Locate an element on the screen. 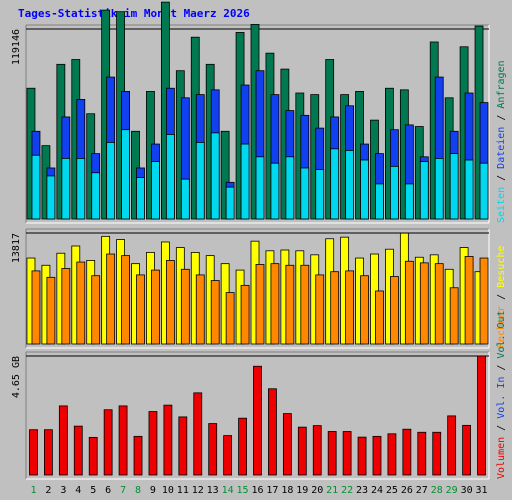 The width and height of the screenshot is (512, 500). panel-bot-legend-part-4: Vol. Out is located at coordinates (501, 334).